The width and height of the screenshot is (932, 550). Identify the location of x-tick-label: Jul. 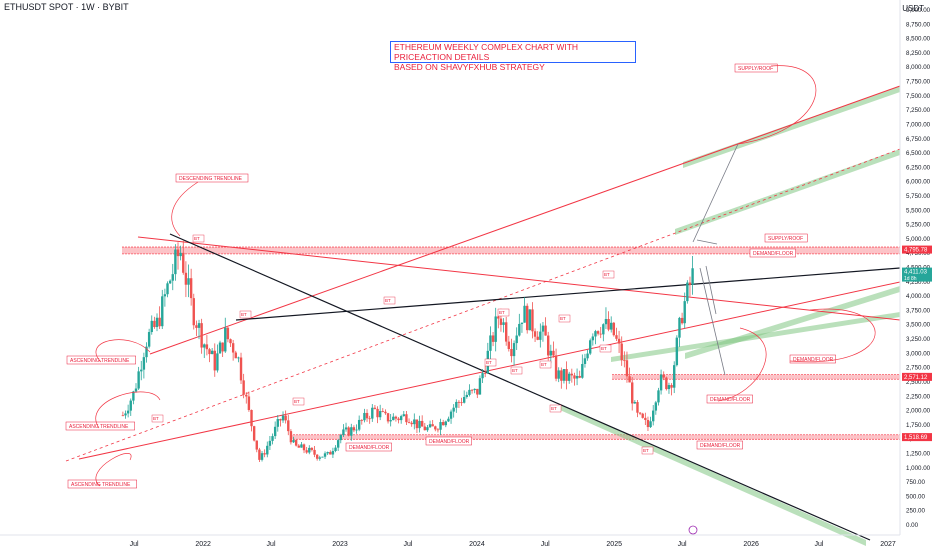
(819, 544).